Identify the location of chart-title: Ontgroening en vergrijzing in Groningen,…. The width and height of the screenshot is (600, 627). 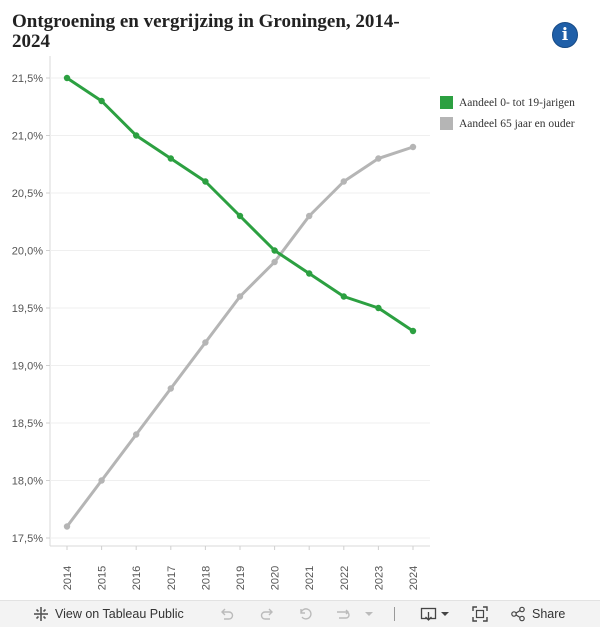
(206, 31).